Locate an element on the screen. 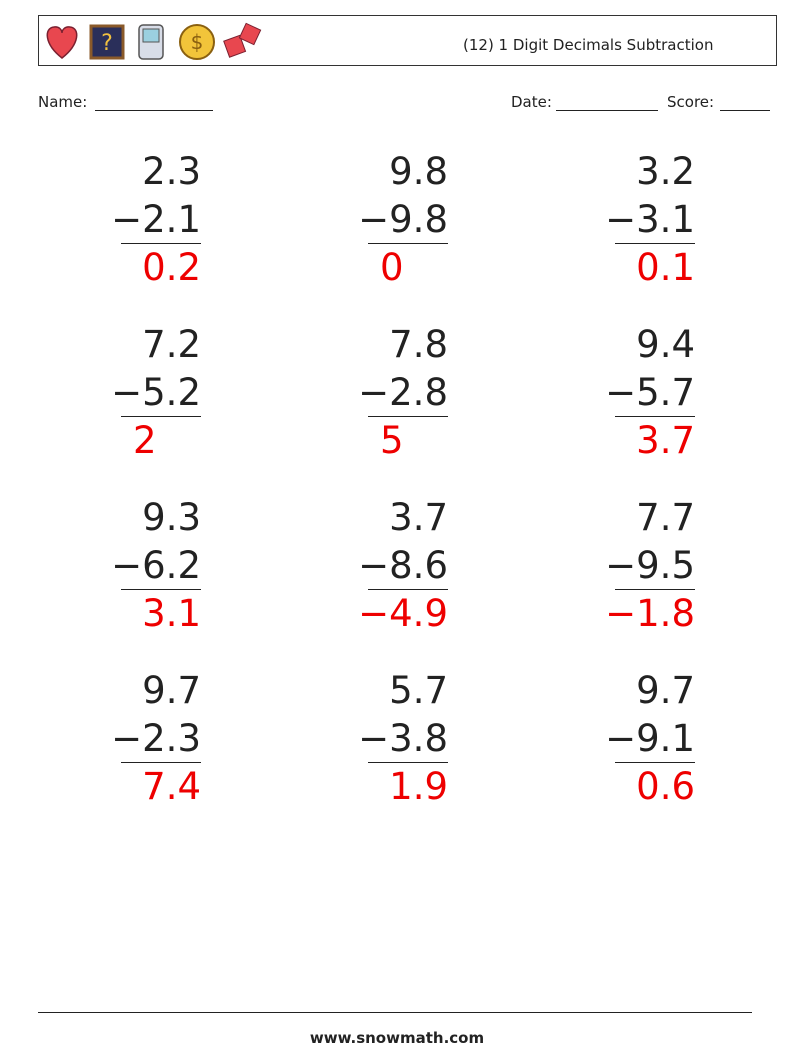 The width and height of the screenshot is (794, 1053). subtrahend: −9.1 is located at coordinates (650, 738).